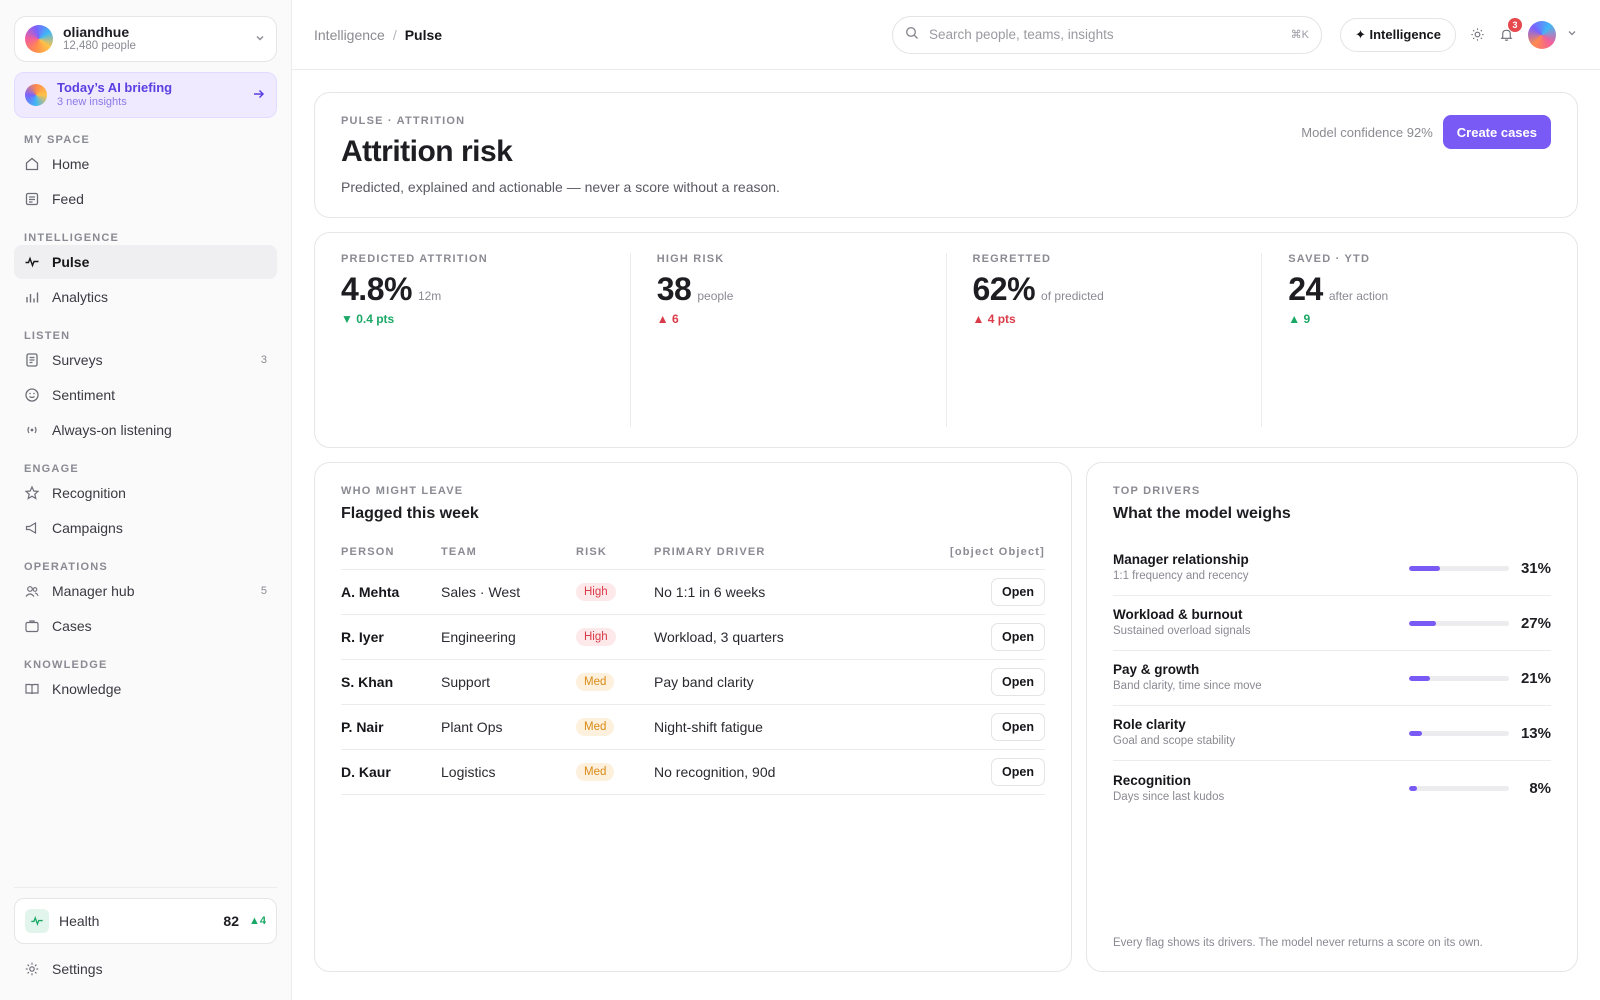 This screenshot has width=1600, height=1000. Describe the element at coordinates (71, 262) in the screenshot. I see `sidebar-item-label: Pulse` at that location.